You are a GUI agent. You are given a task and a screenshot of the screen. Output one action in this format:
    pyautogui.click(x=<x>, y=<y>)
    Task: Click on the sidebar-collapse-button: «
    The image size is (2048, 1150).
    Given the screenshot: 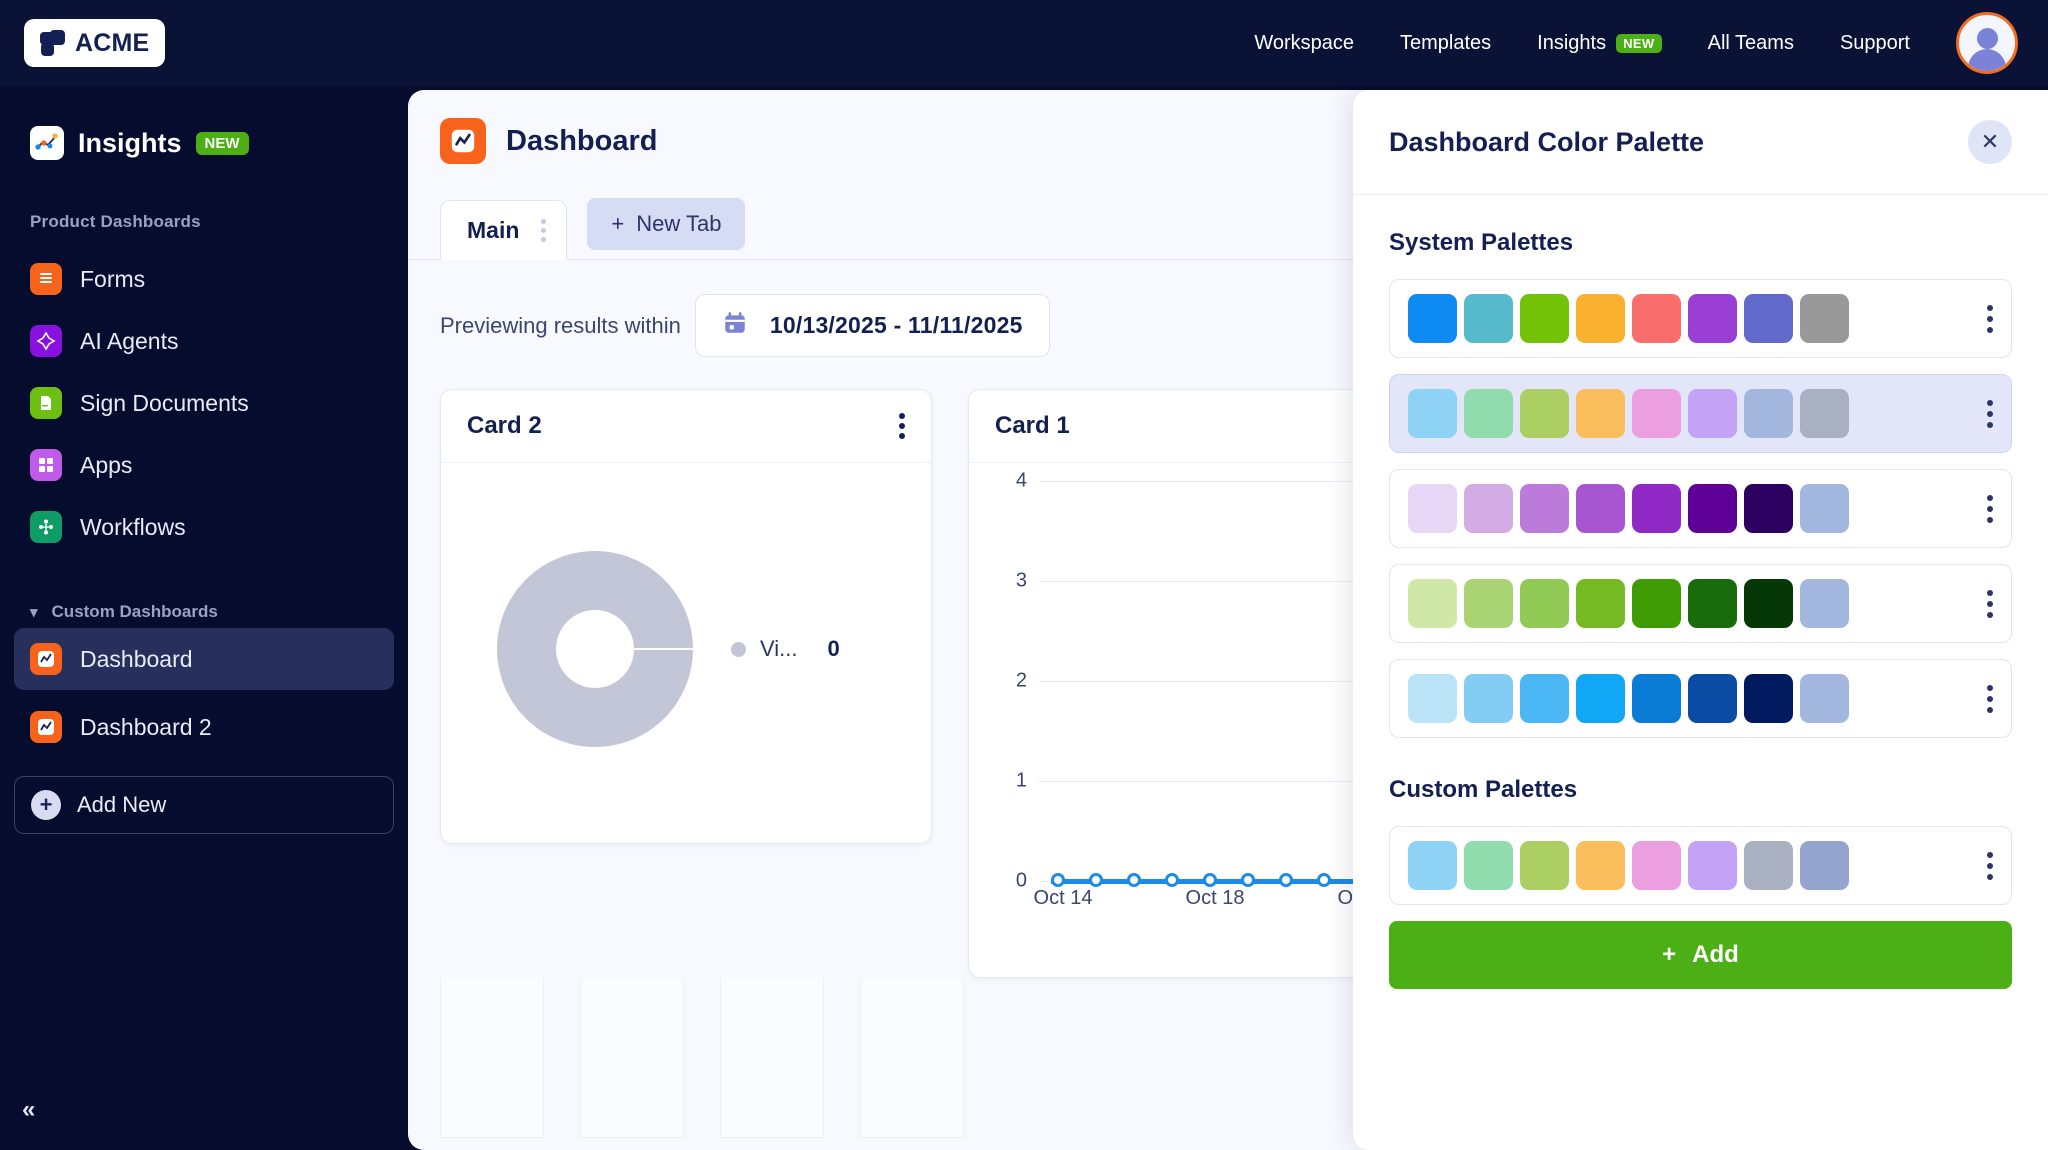 What is the action you would take?
    pyautogui.click(x=28, y=1110)
    